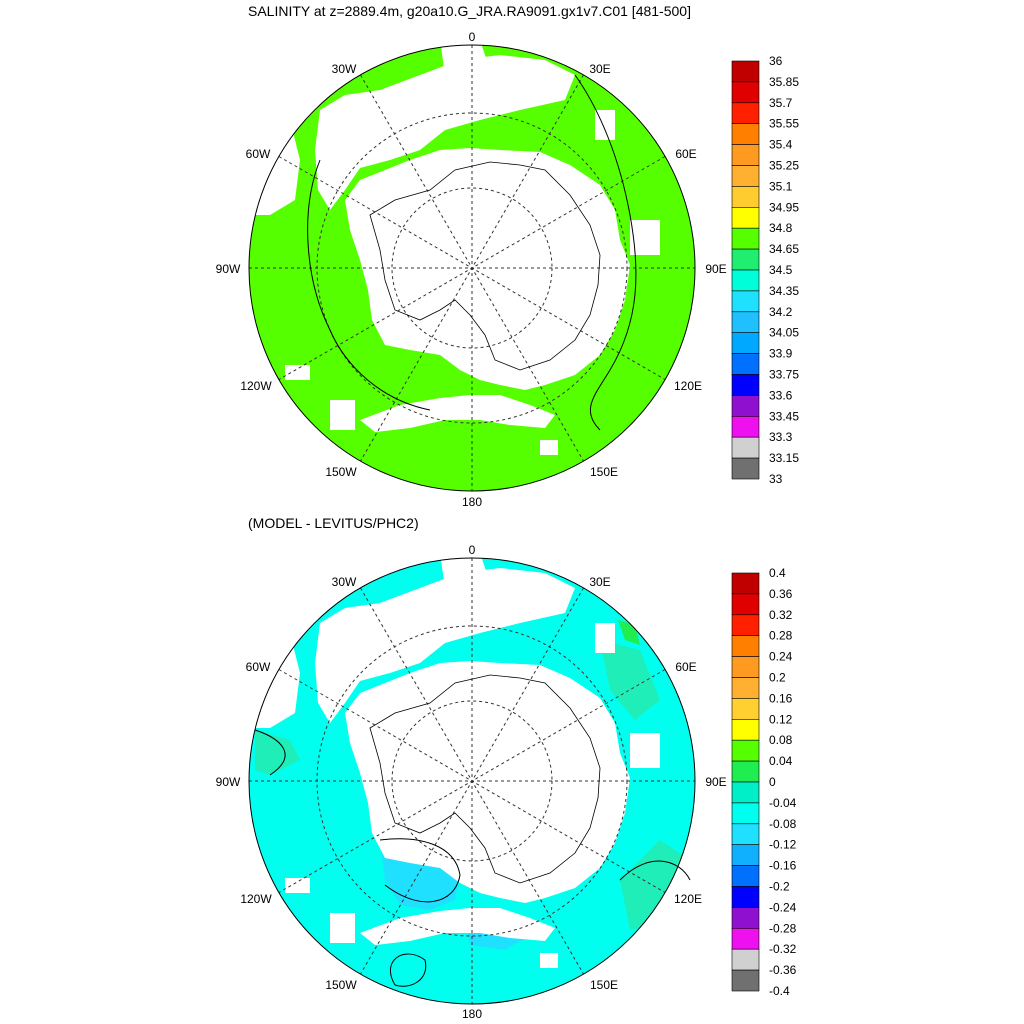  What do you see at coordinates (258, 154) in the screenshot?
I see `lon-label-60w: 60W` at bounding box center [258, 154].